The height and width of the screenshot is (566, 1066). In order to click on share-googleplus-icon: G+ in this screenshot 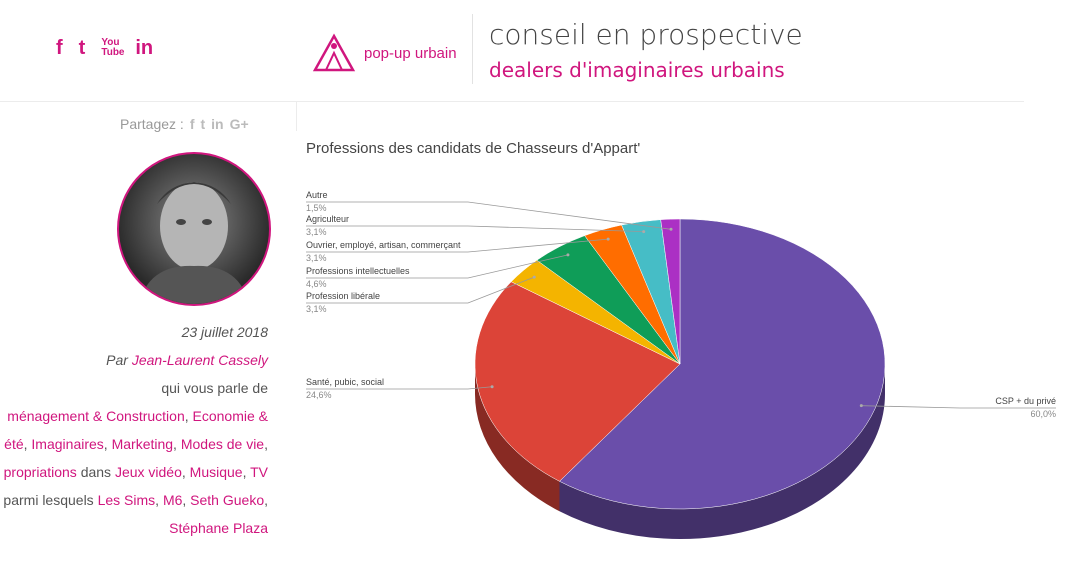, I will do `click(239, 124)`.